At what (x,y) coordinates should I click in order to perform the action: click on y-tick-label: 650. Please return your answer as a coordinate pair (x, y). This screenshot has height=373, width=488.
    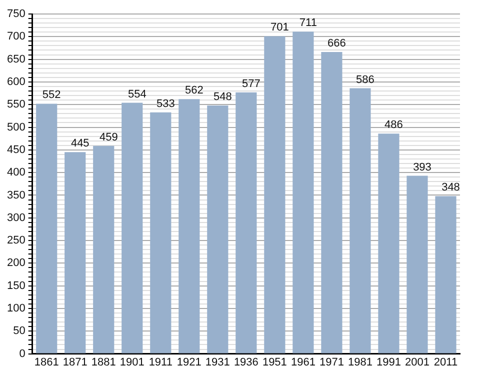
    Looking at the image, I should click on (16, 59).